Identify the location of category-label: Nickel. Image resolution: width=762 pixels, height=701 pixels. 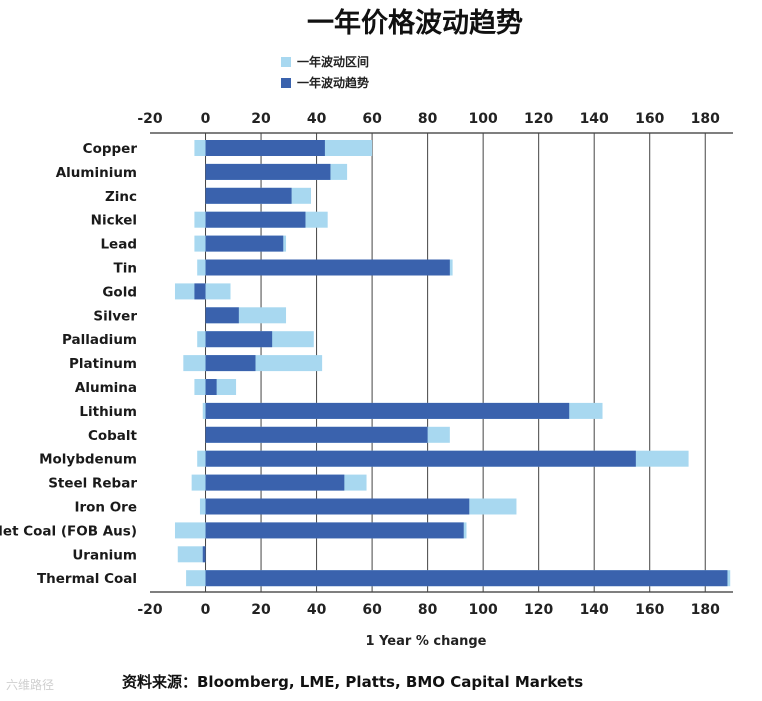
(114, 221).